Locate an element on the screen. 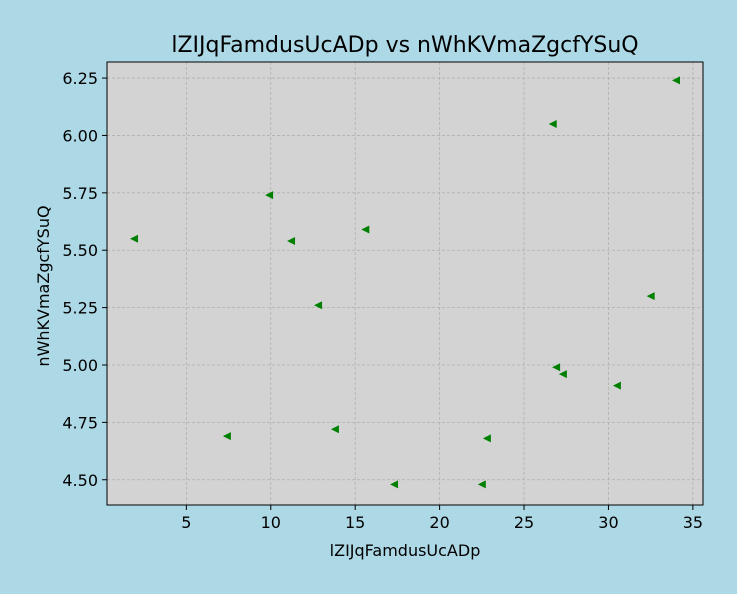 The height and width of the screenshot is (594, 737). y-tick-label: 4.50 is located at coordinates (80, 480).